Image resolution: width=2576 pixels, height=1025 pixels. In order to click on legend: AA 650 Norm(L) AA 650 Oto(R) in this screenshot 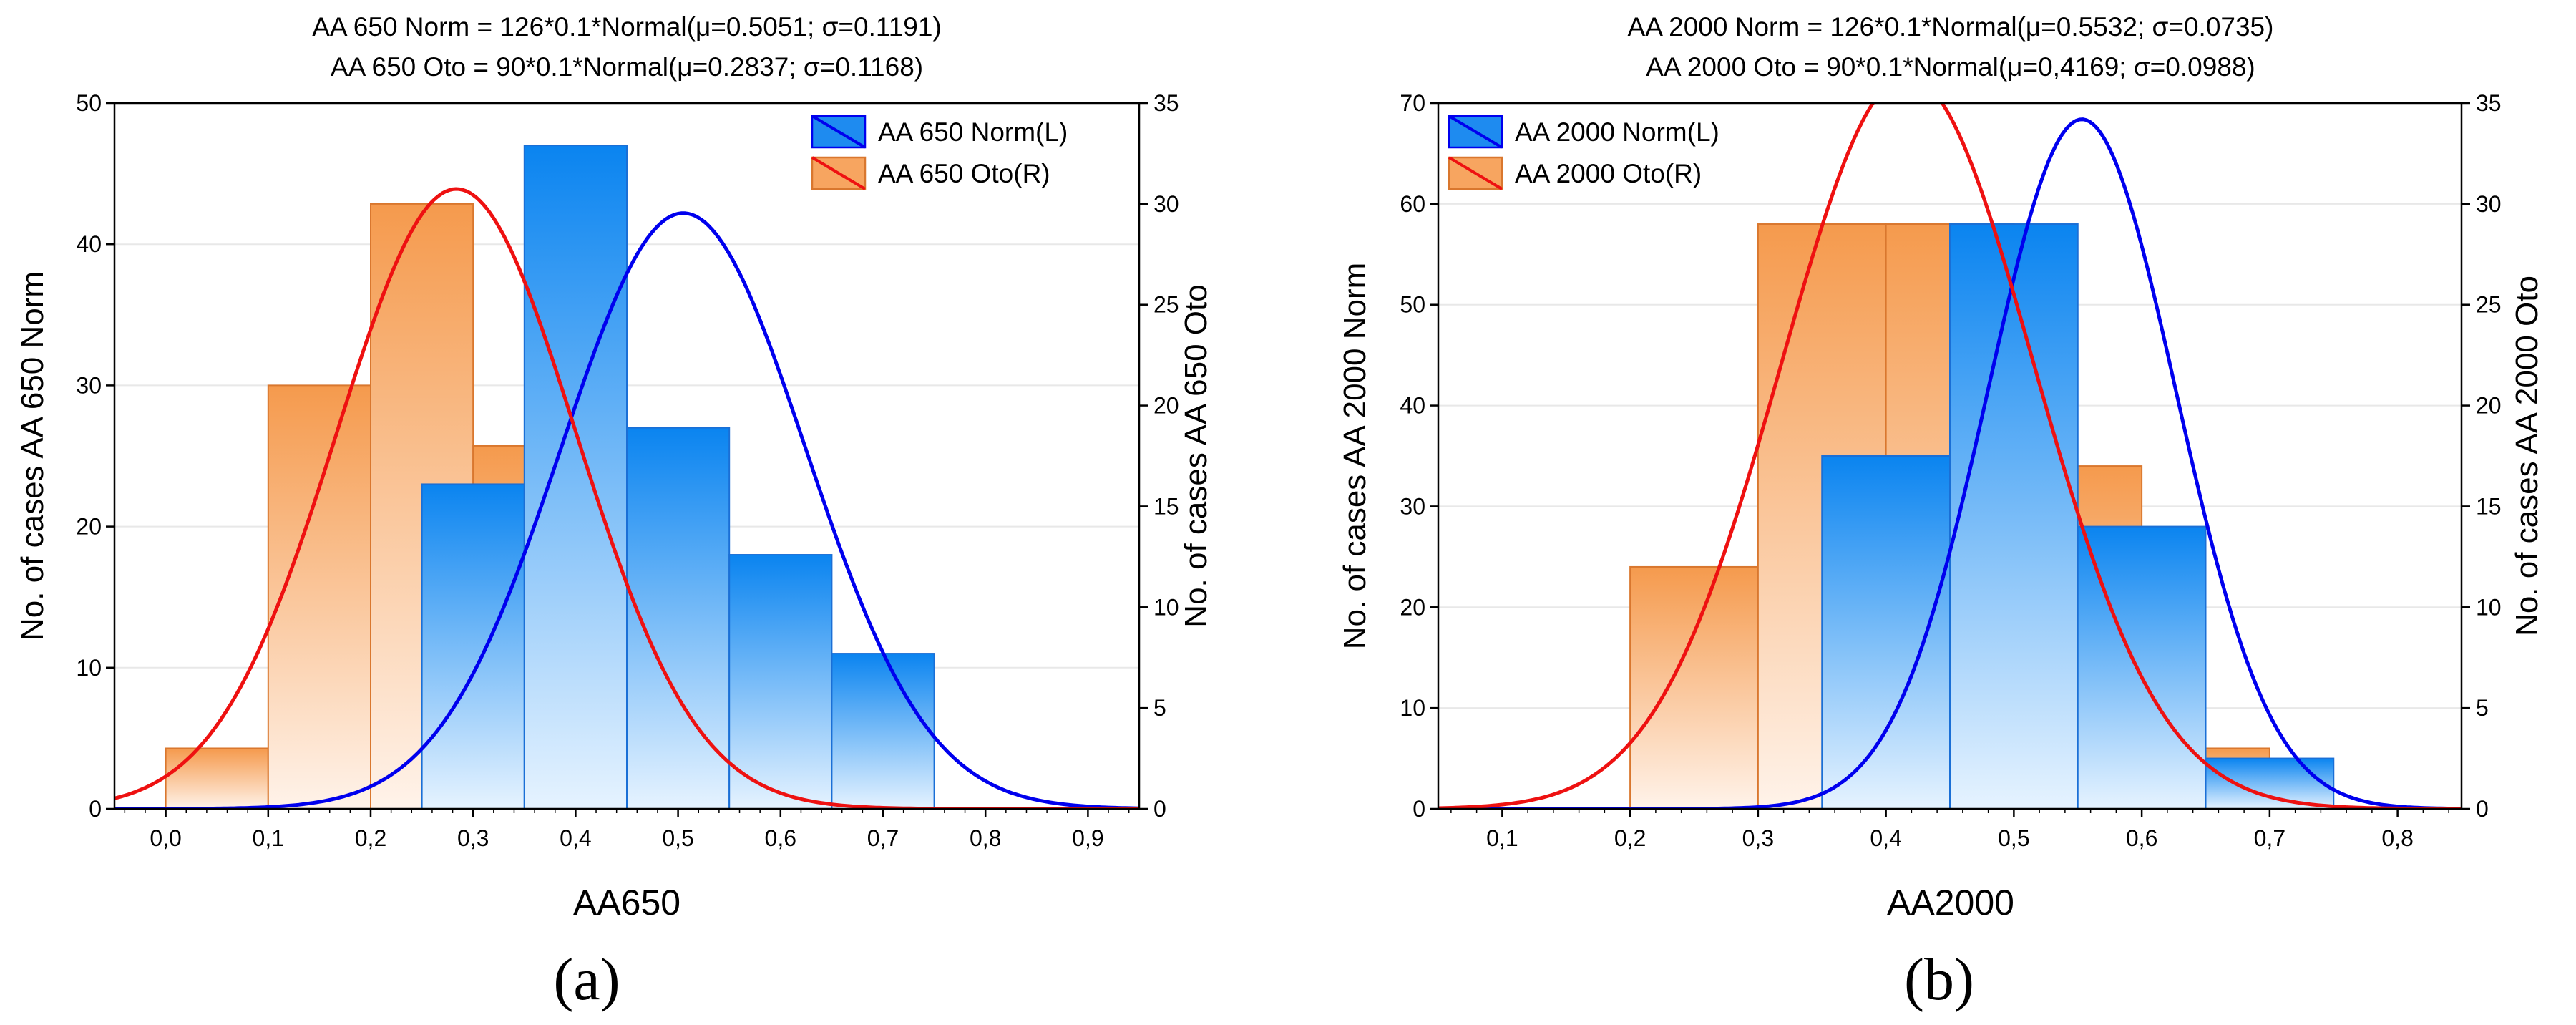, I will do `click(939, 152)`.